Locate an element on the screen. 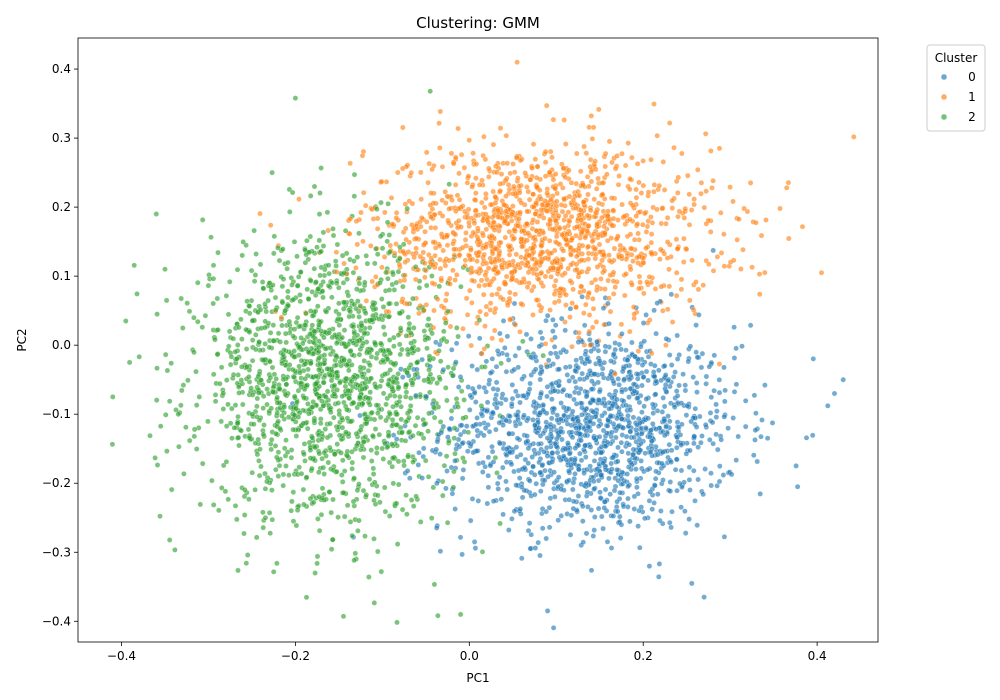  y-tick-label: −0.4 is located at coordinates (56, 621).